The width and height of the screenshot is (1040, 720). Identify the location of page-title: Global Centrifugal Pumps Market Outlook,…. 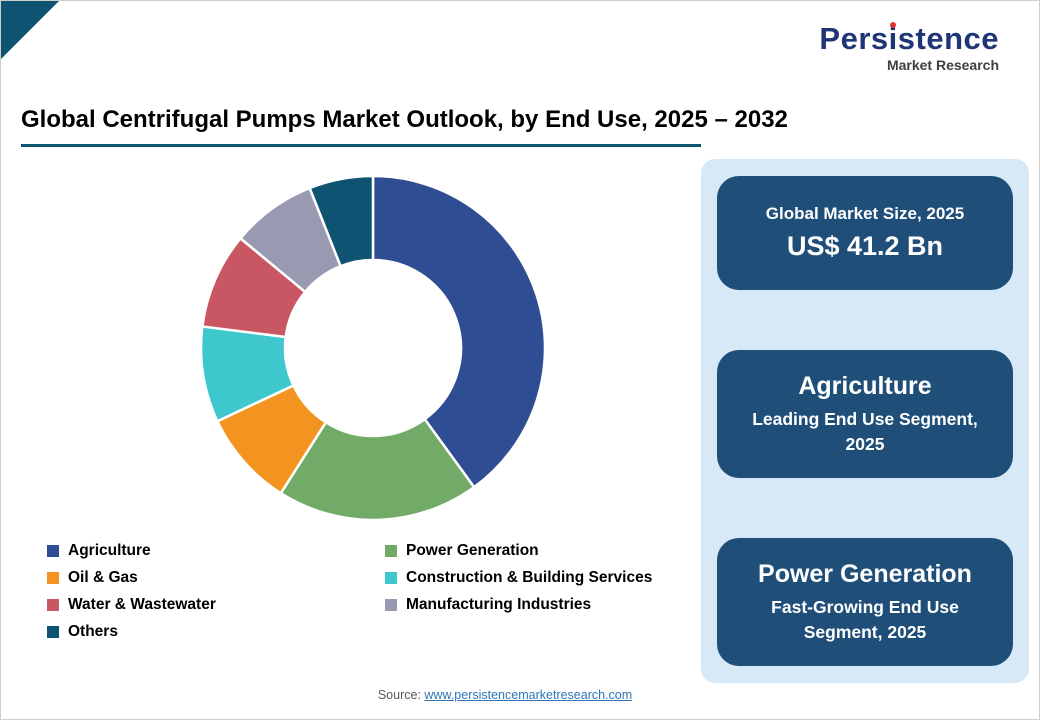
(404, 119).